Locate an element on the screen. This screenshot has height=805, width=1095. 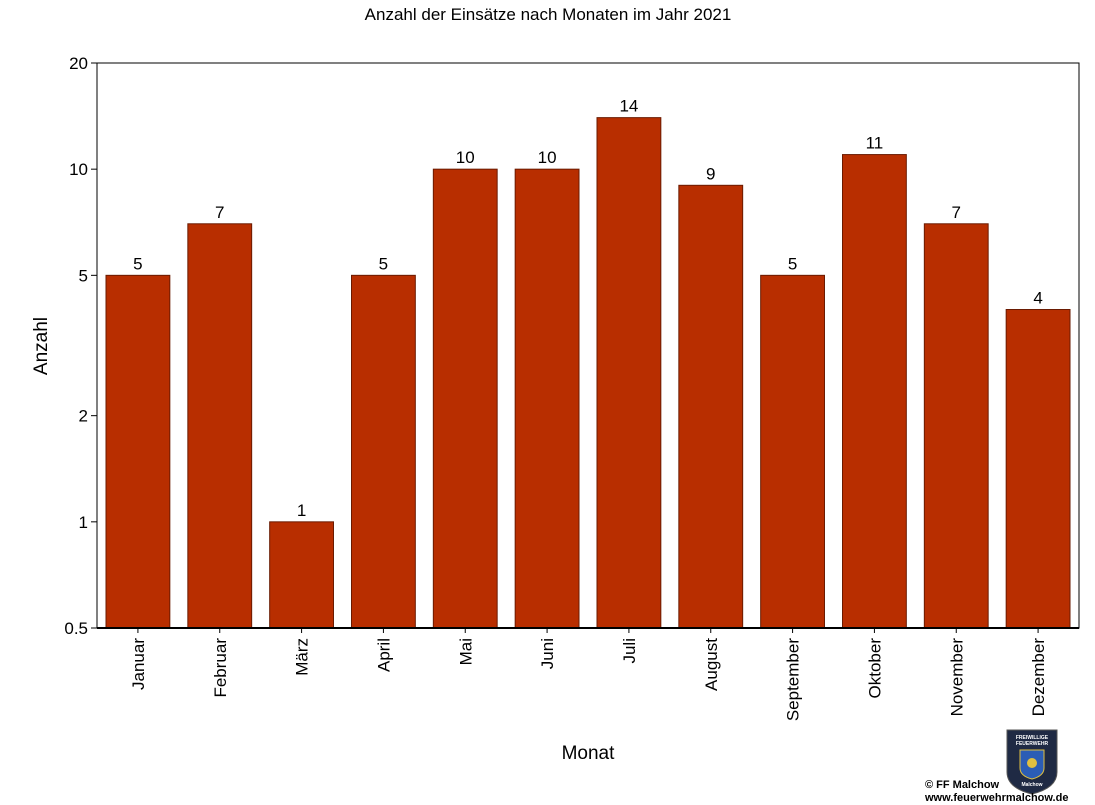
y-tick-label: 5 is located at coordinates (83, 275).